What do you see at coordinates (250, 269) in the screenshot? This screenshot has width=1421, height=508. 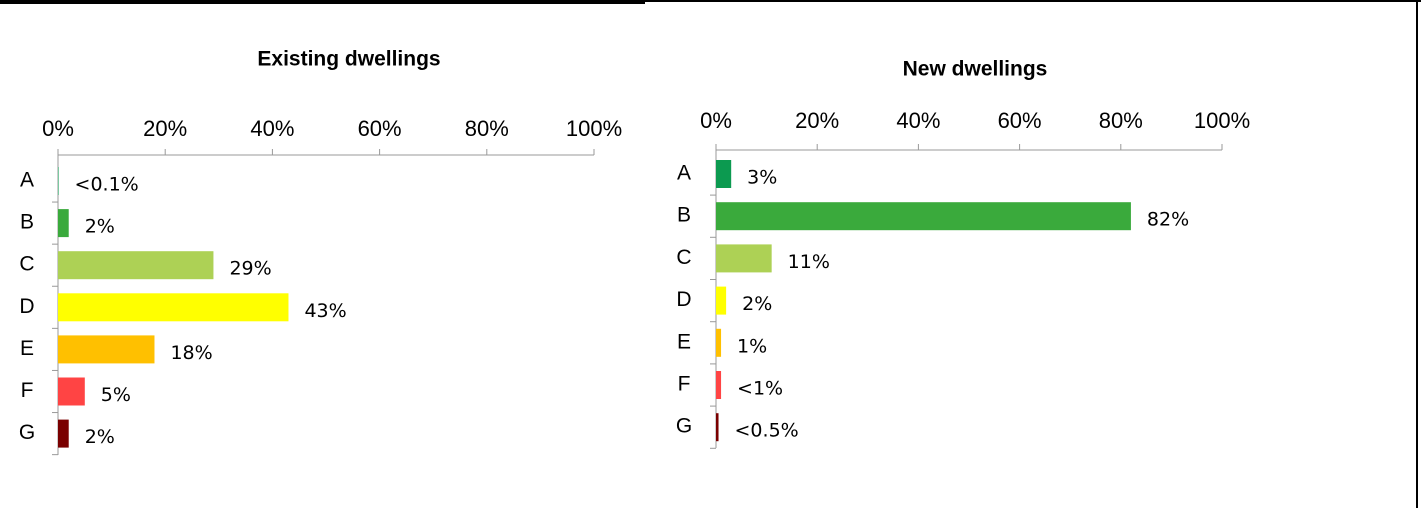 I see `value-label: 29%` at bounding box center [250, 269].